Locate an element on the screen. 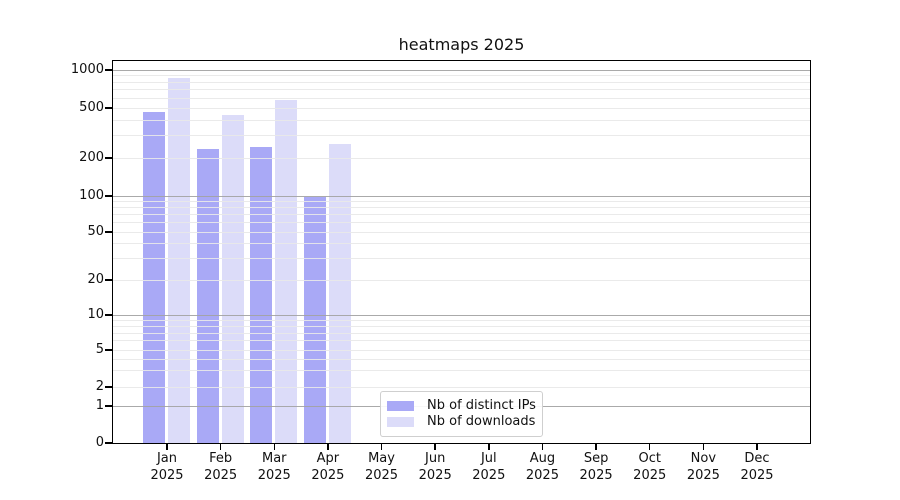  bar-mar-downloads is located at coordinates (286, 271).